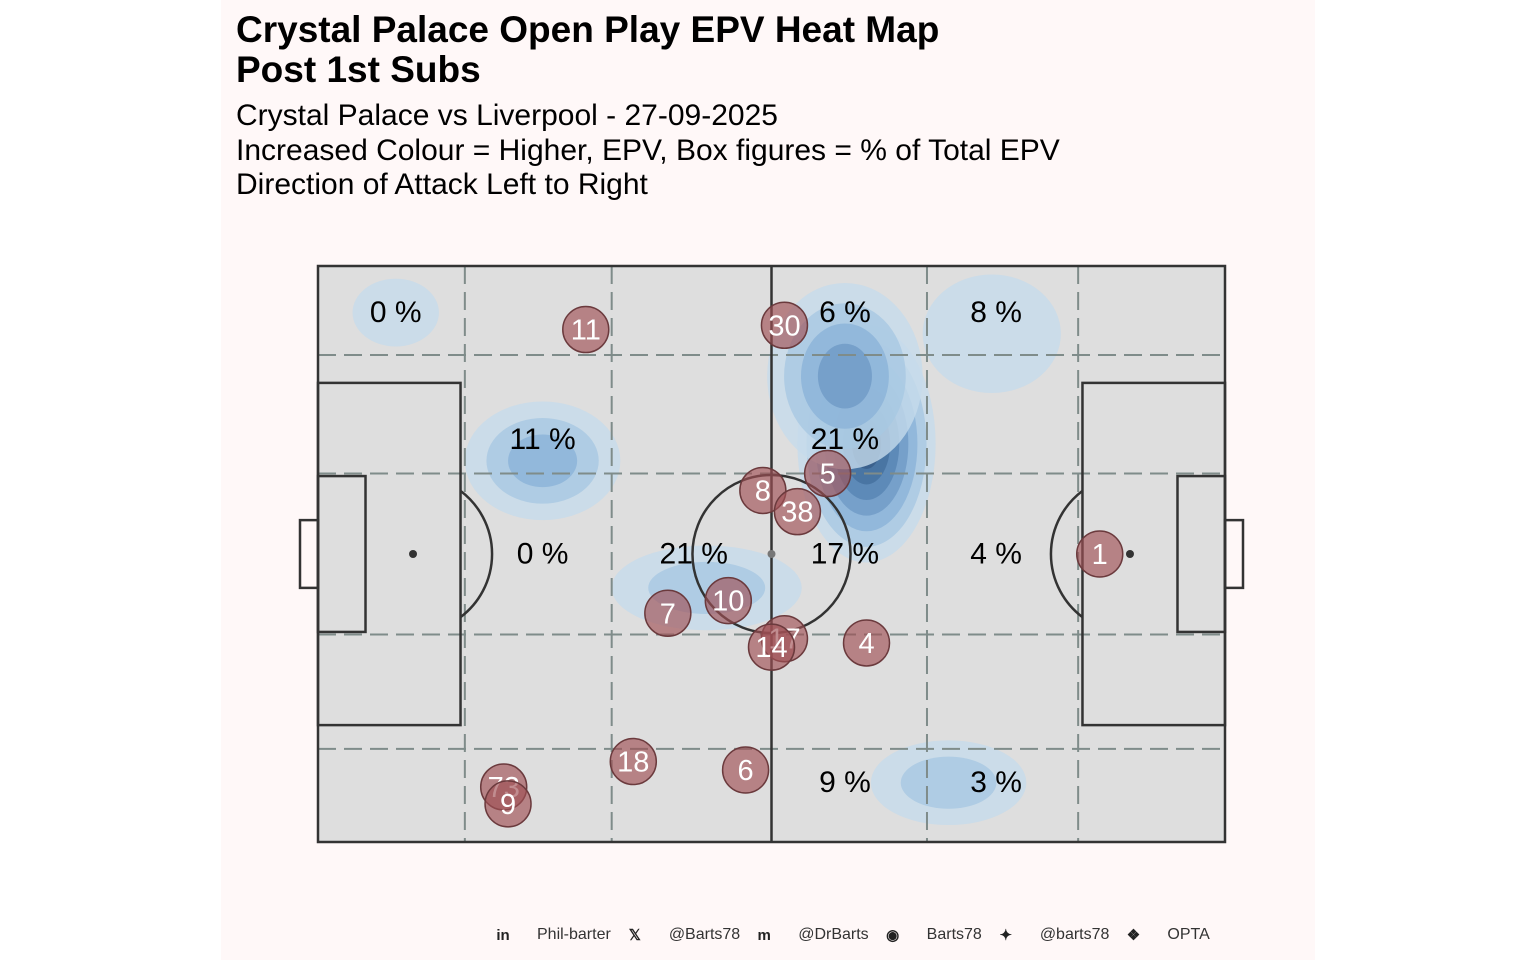  Describe the element at coordinates (996, 782) in the screenshot. I see `zone-percent-label: 3 %` at that location.